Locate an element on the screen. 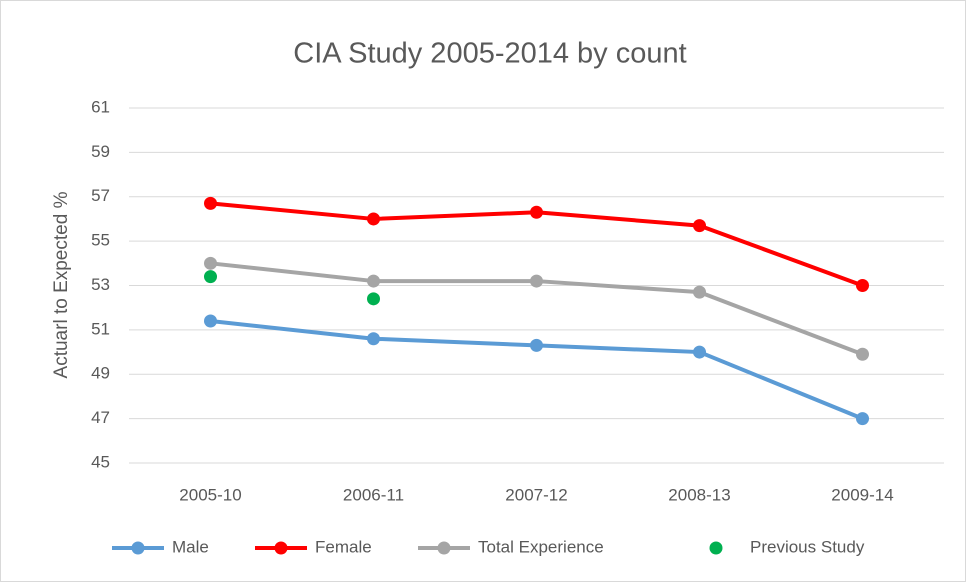 This screenshot has height=588, width=967. y-tick-label: 47 is located at coordinates (100, 417).